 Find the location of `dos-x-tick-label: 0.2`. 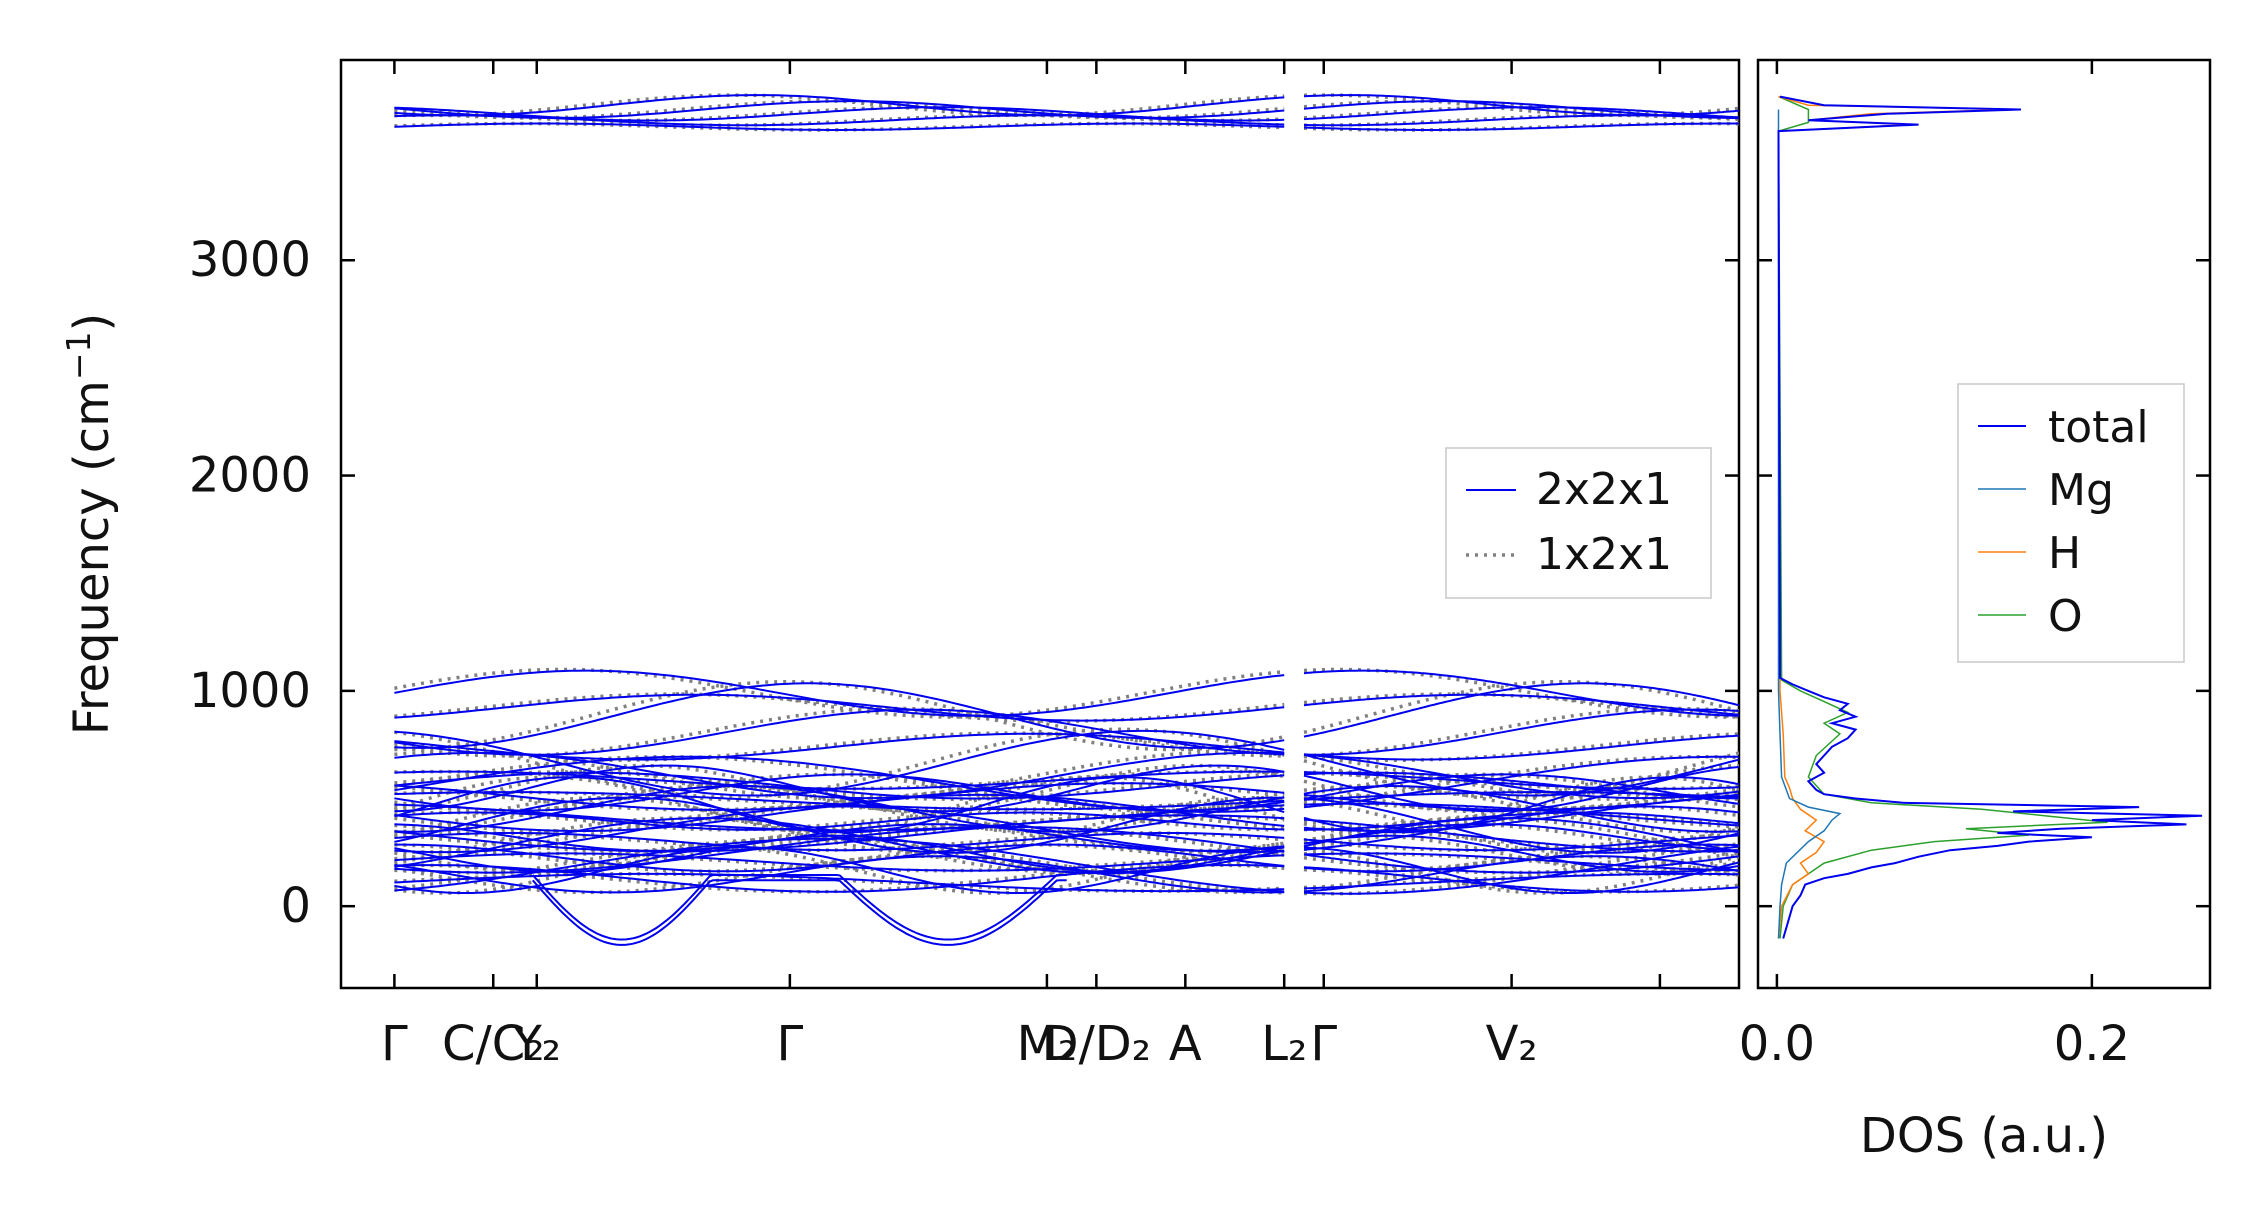

dos-x-tick-label: 0.2 is located at coordinates (2092, 1044).